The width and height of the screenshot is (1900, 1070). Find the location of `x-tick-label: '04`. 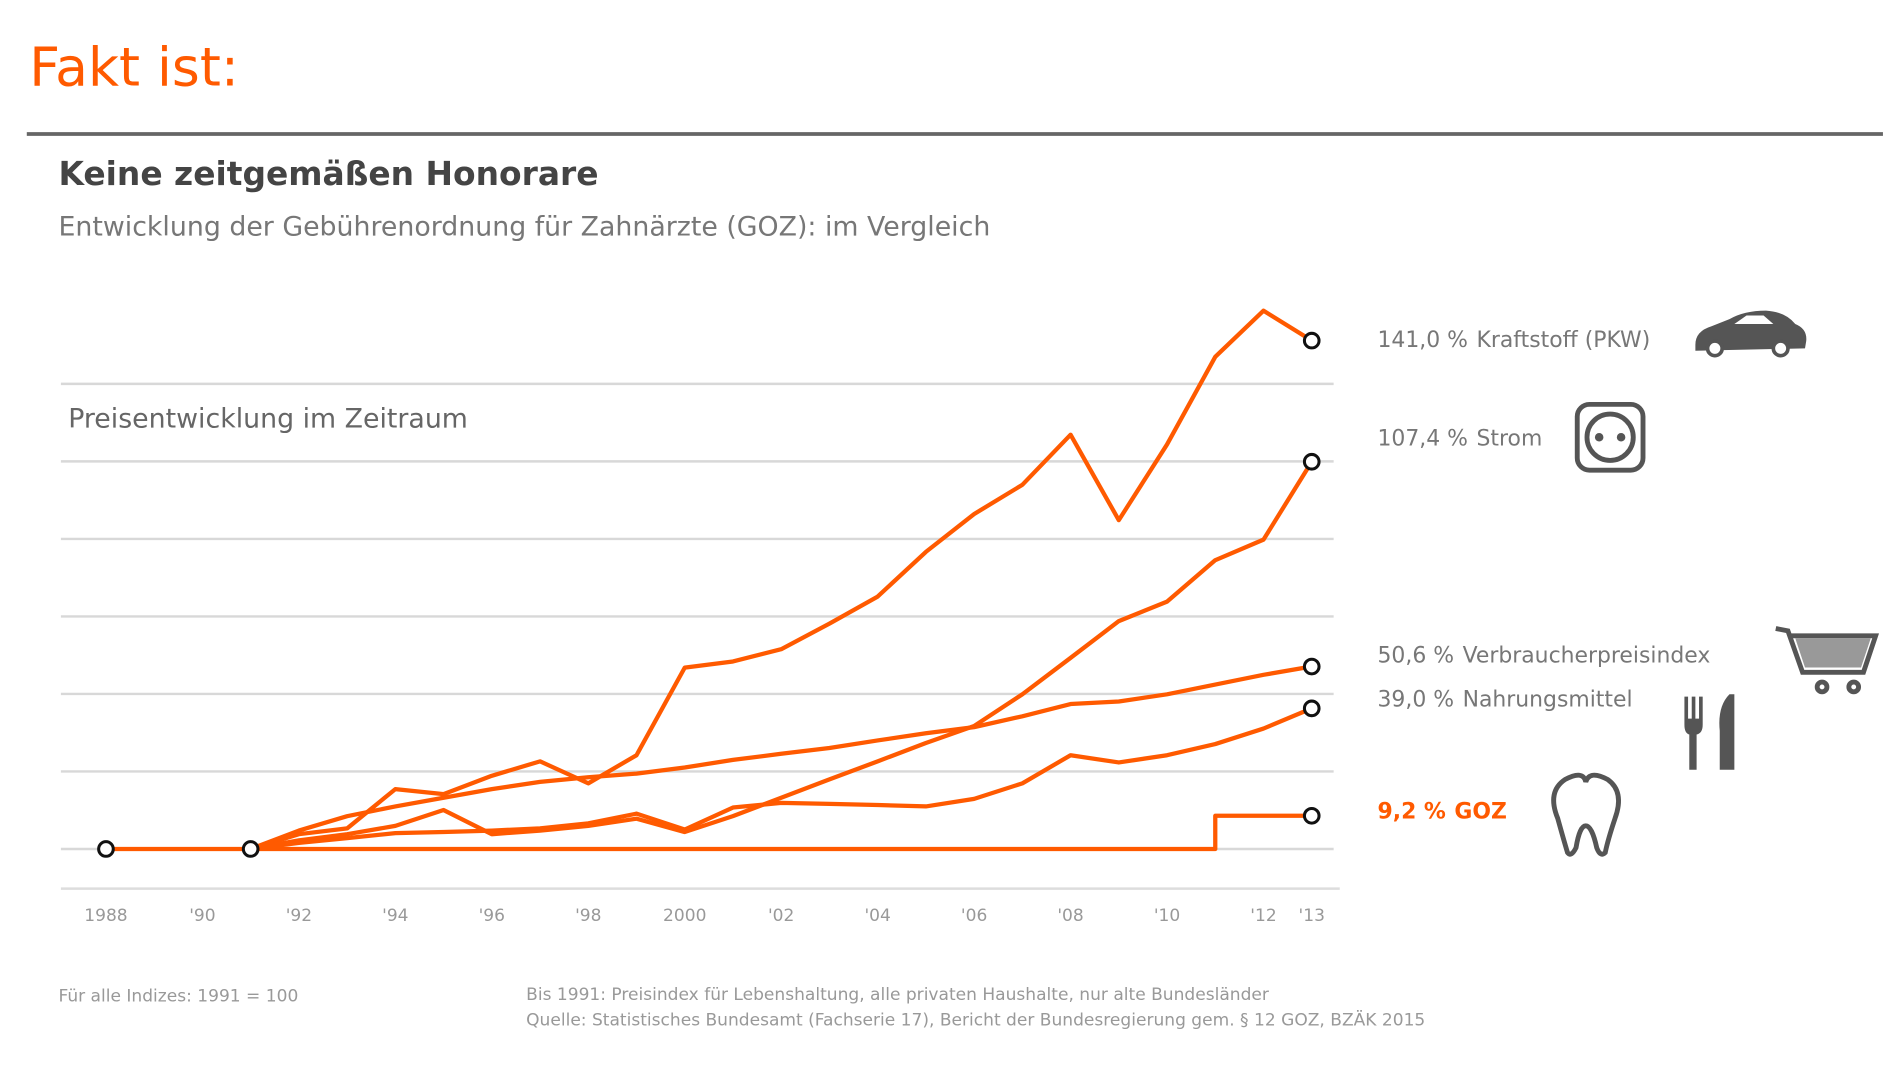

x-tick-label: '04 is located at coordinates (877, 916).